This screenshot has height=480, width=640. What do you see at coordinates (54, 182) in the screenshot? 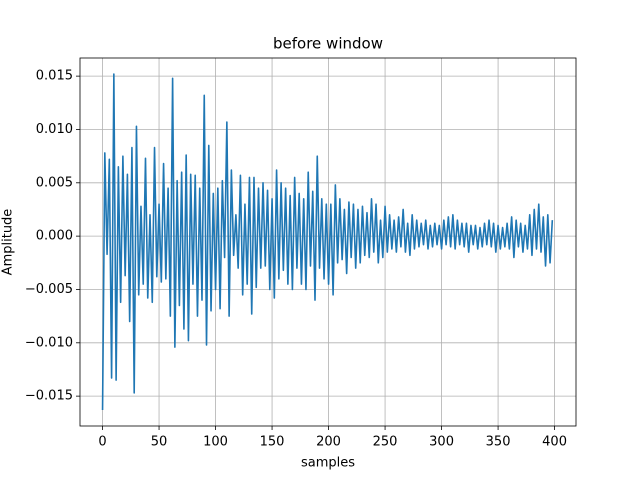
I see `y-tick-label: 0.005` at bounding box center [54, 182].